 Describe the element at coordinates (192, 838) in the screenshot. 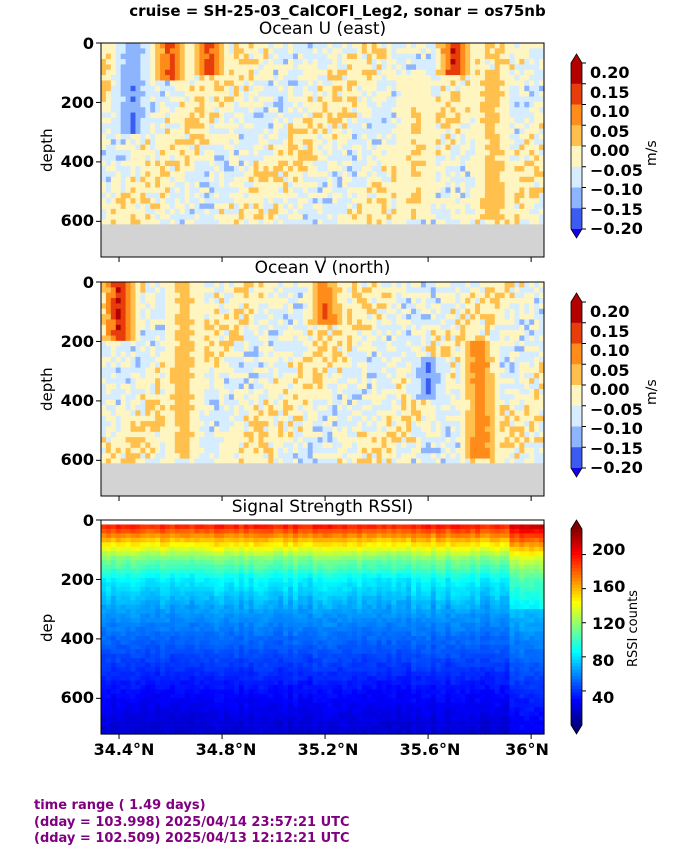

I see `footer-start-time: (dday = 102.509) 2025/04/13 12:12:21 UTC` at that location.